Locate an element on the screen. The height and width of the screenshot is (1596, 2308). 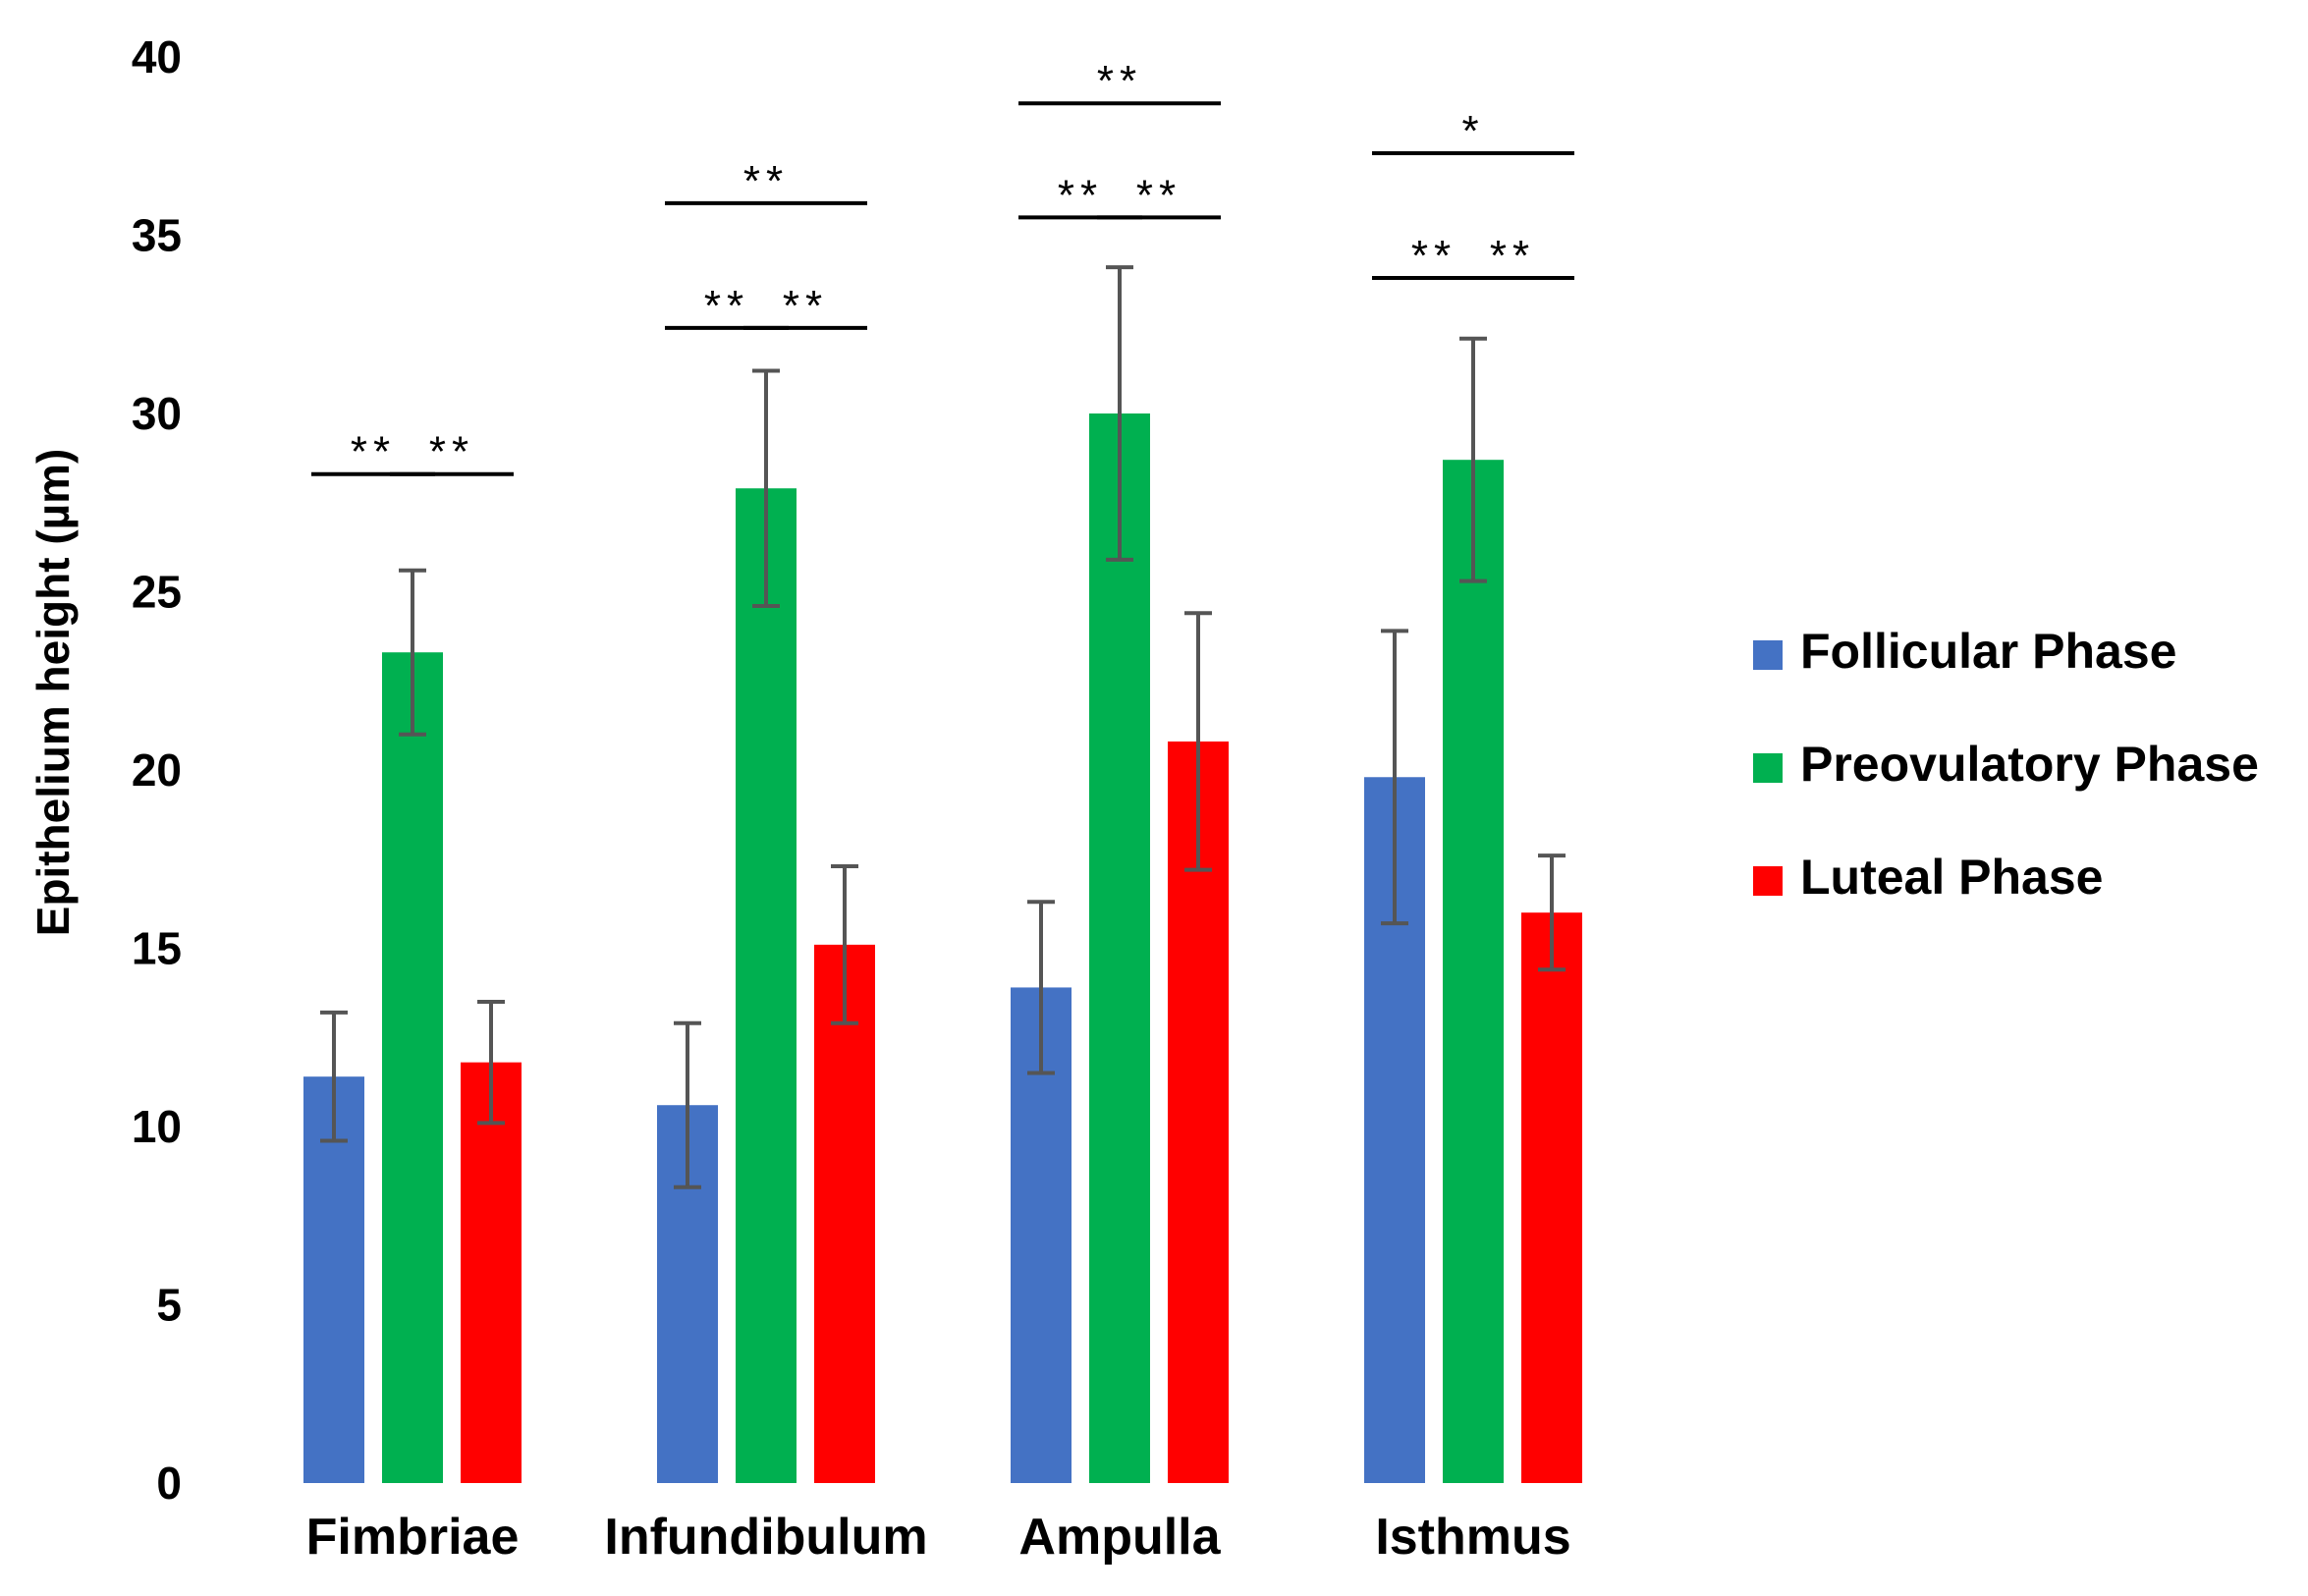
y-axis-ticks: 0 5 10 15 20 25 30 35 40 is located at coordinates (157, 770).